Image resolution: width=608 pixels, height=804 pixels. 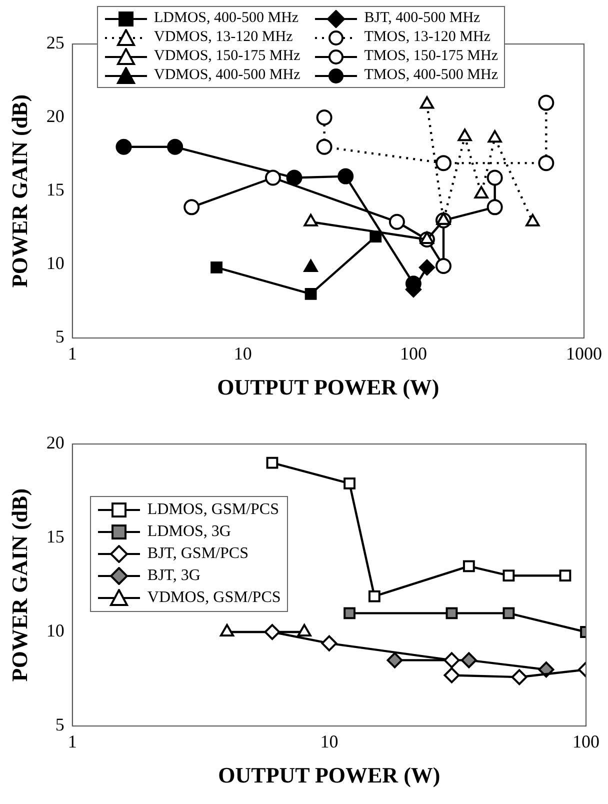 I want to click on y-tick-label: 25, so click(x=55, y=42).